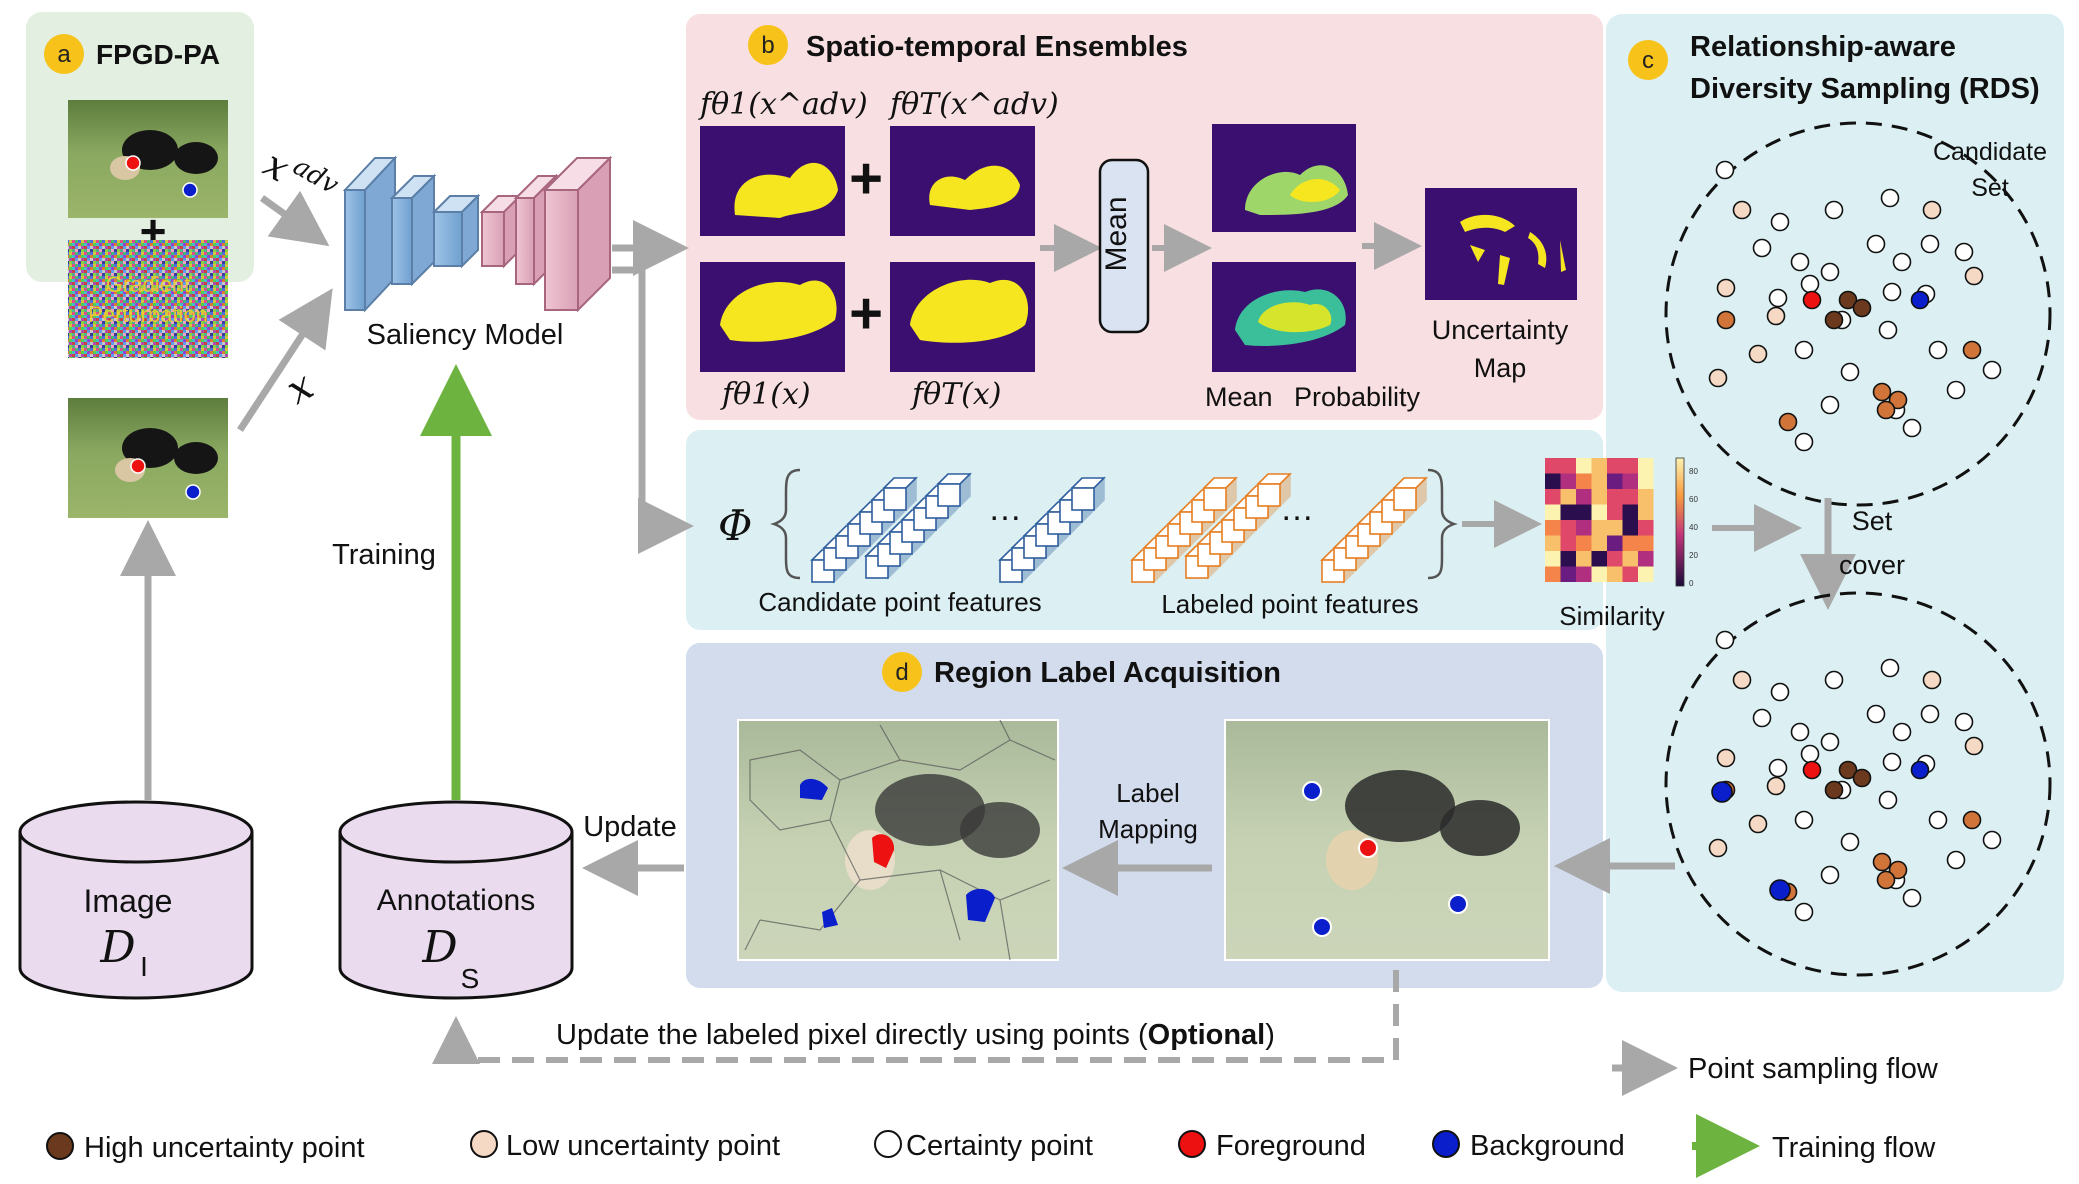 The height and width of the screenshot is (1184, 2079). Describe the element at coordinates (1284, 178) in the screenshot. I see `mean-map` at that location.